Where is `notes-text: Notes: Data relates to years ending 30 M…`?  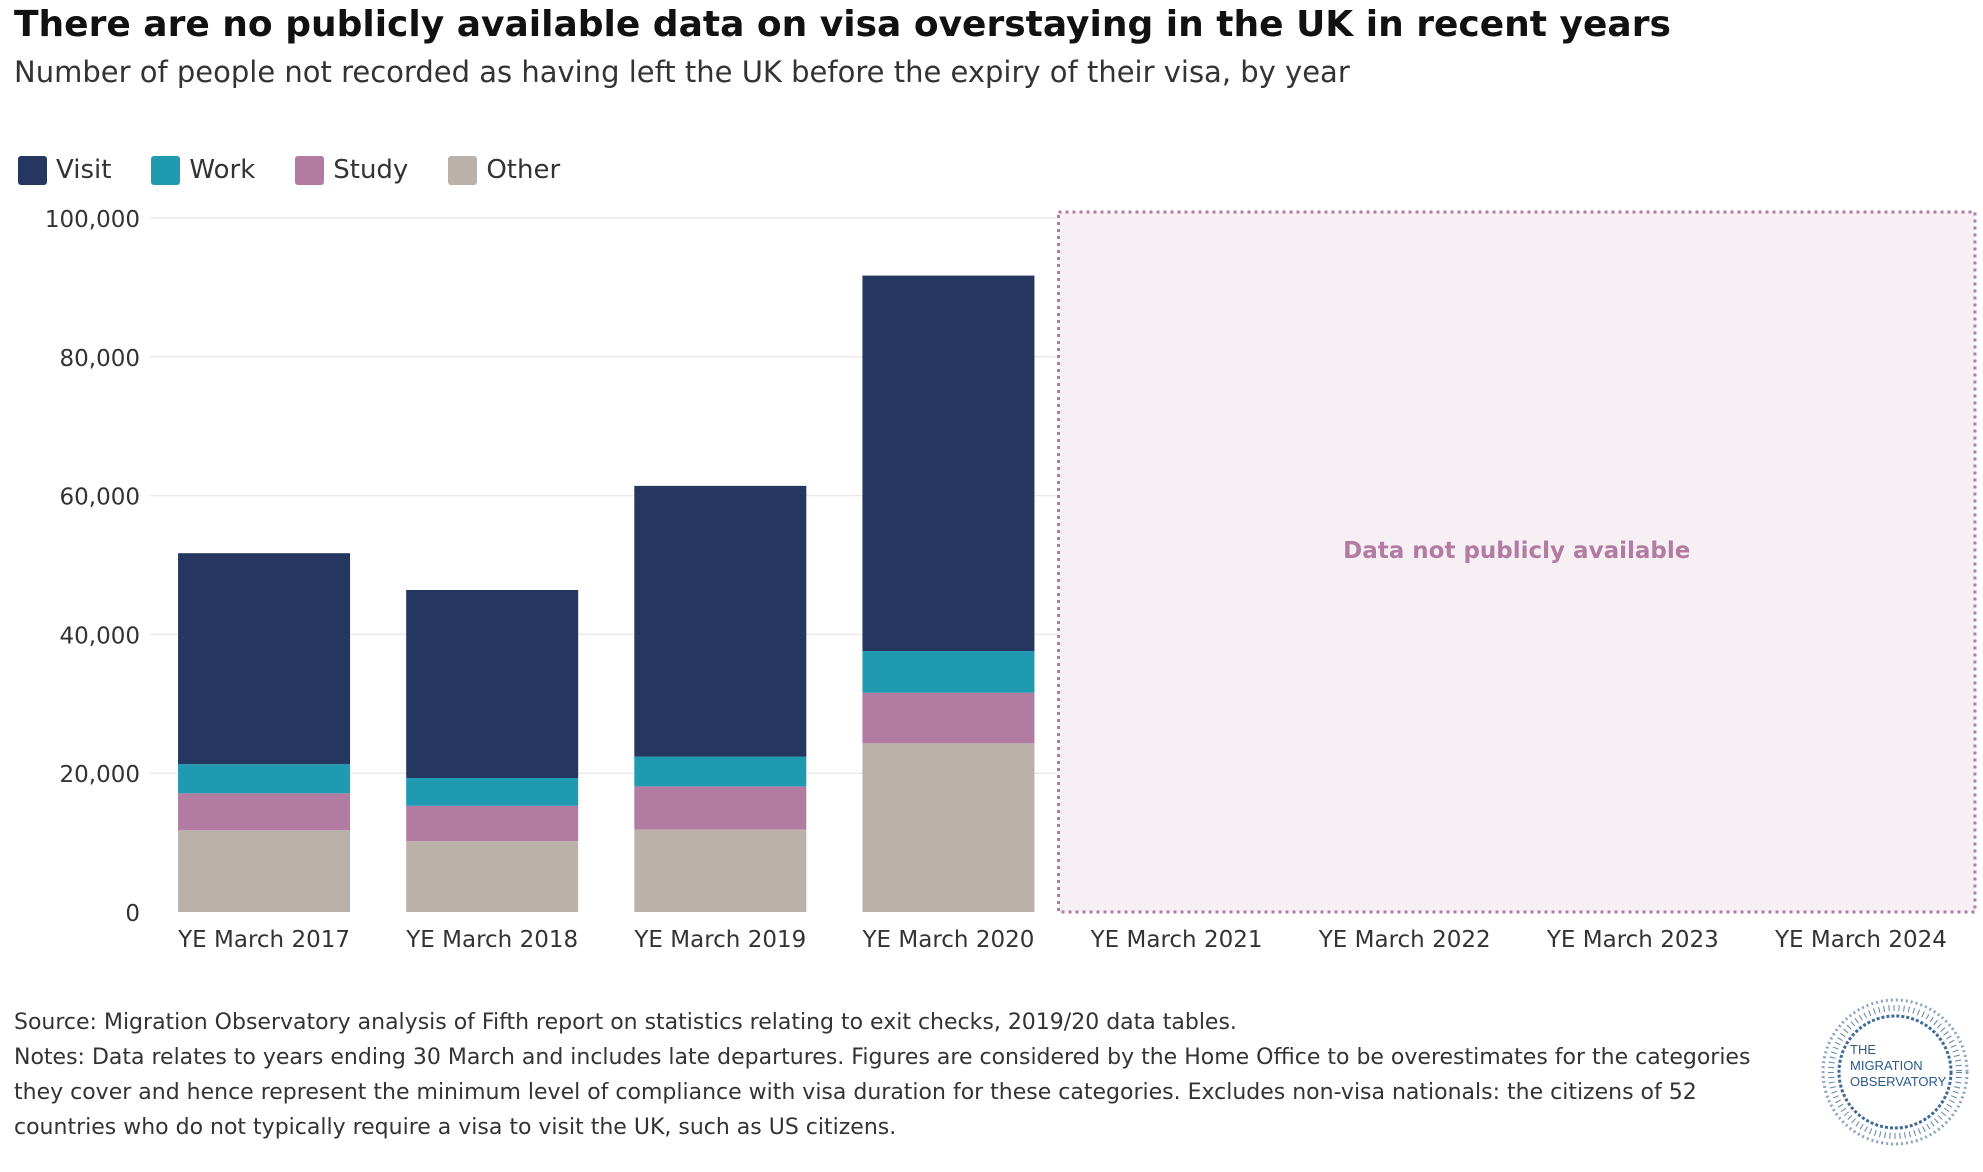 notes-text: Notes: Data relates to years ending 30 M… is located at coordinates (882, 1092).